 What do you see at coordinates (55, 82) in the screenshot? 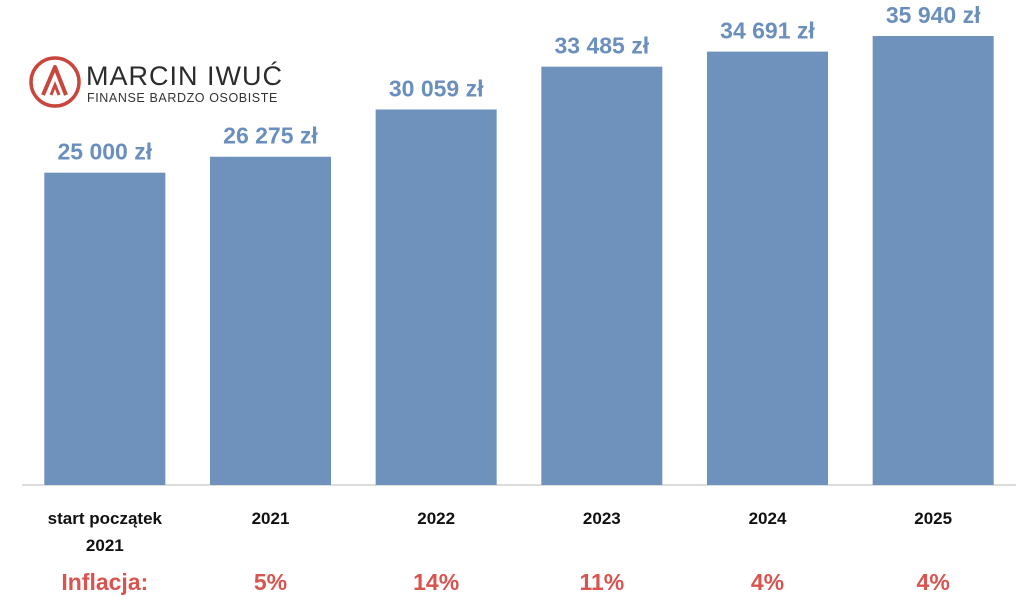
I see `logo-mark-icon` at bounding box center [55, 82].